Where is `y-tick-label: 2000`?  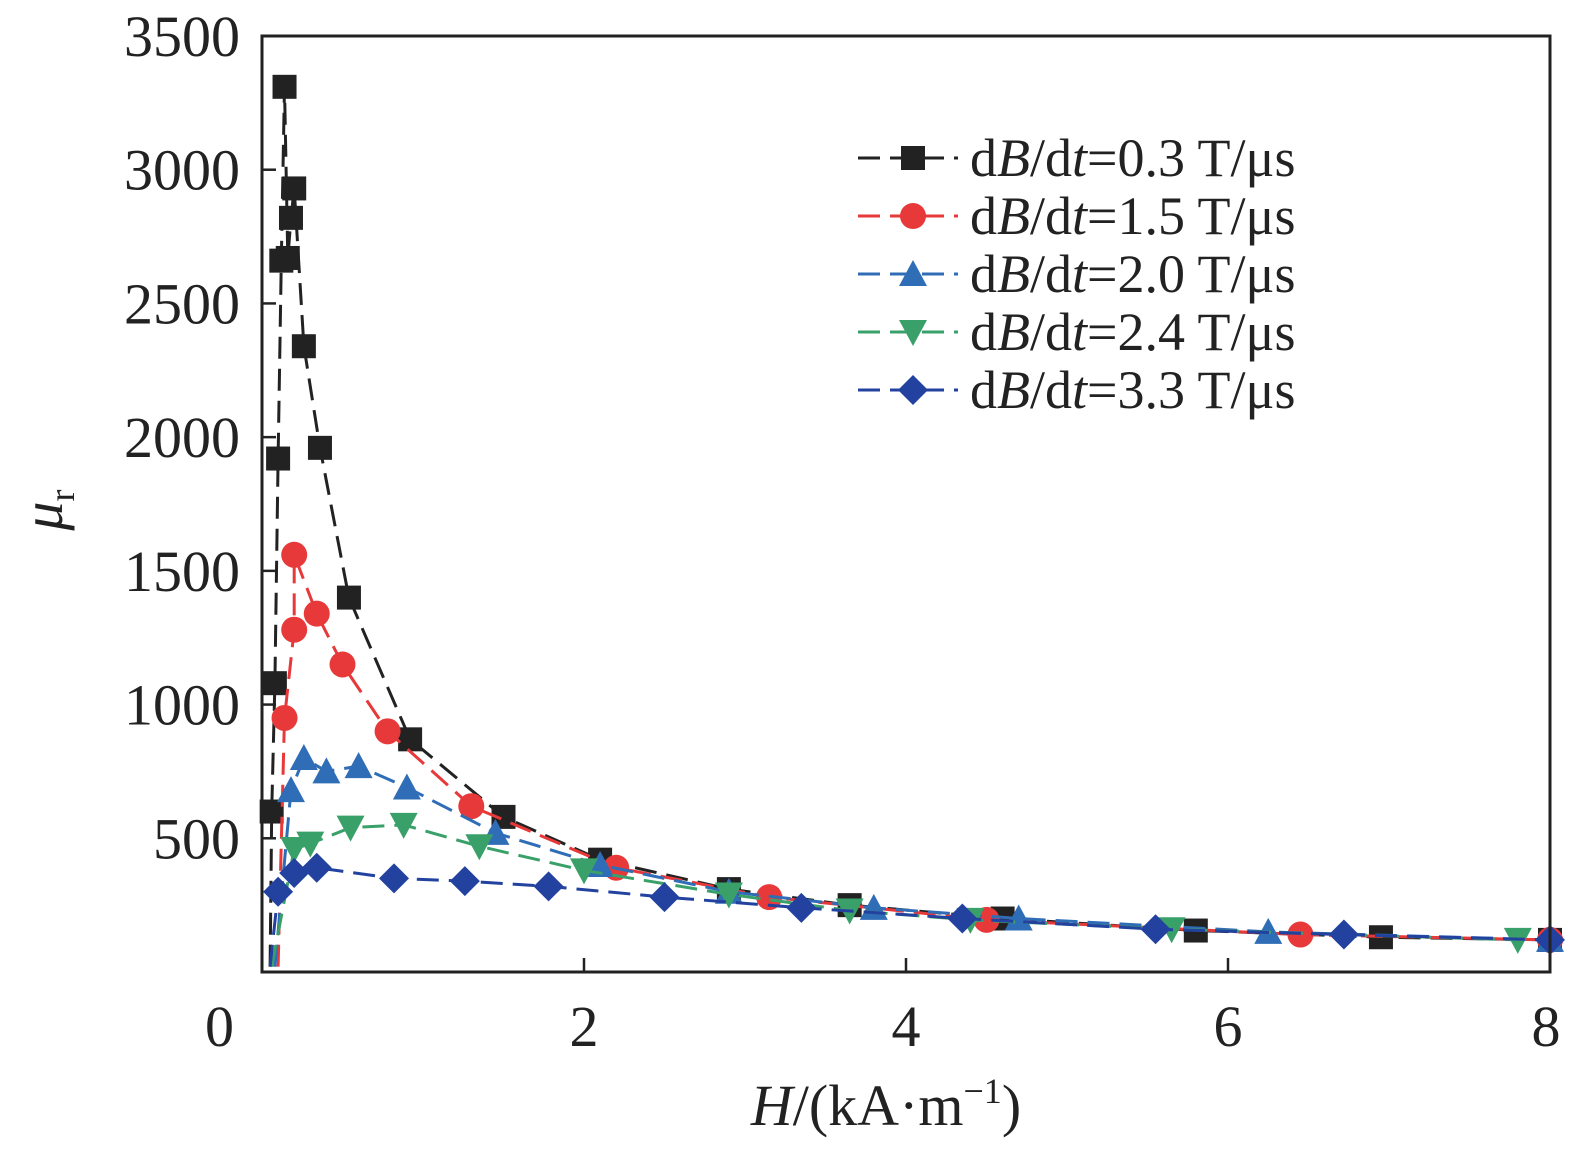
y-tick-label: 2000 is located at coordinates (182, 437).